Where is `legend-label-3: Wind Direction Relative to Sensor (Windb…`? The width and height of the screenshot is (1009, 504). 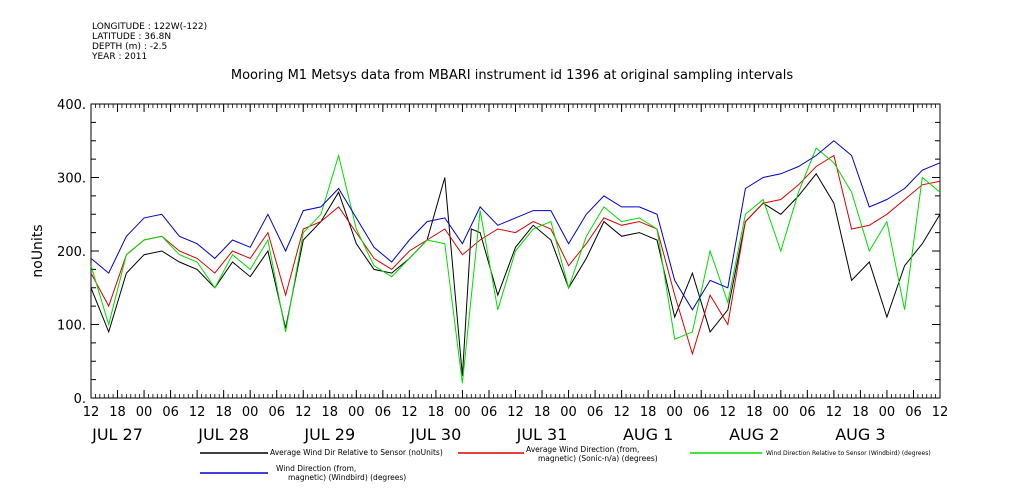
legend-label-3: Wind Direction Relative to Sensor (Windb… is located at coordinates (848, 453).